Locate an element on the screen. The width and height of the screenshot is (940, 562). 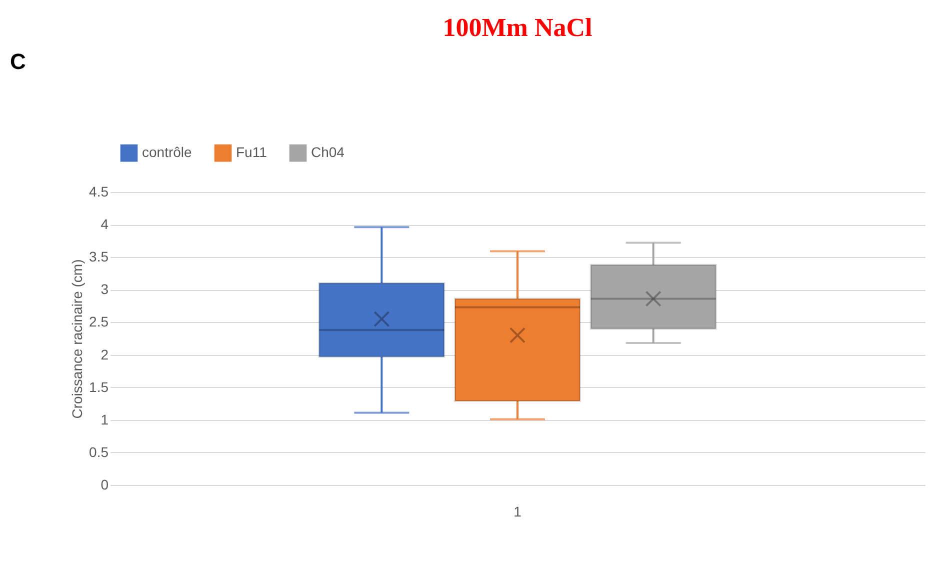
y-tick-label: 0 is located at coordinates (104, 484).